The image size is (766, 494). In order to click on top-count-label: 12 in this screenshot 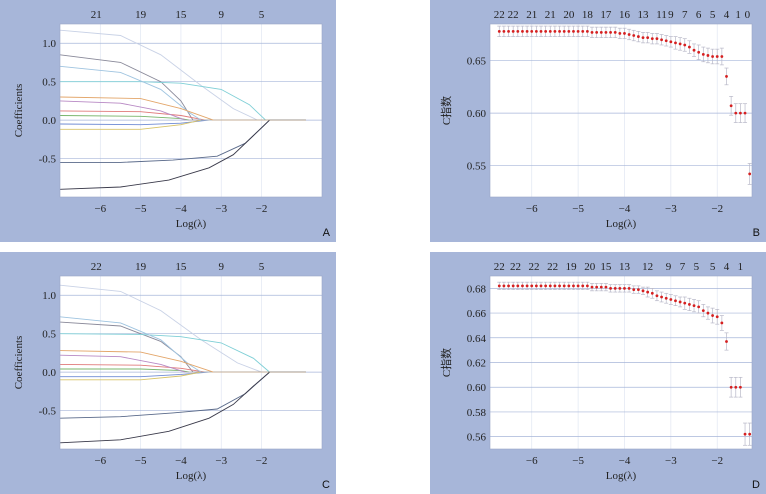, I will do `click(647, 267)`.